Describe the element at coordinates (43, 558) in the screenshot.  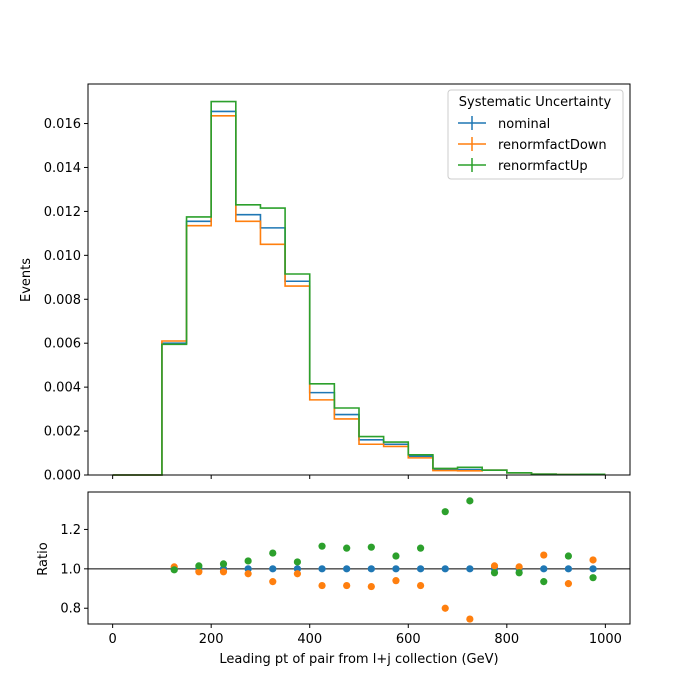
I see `ratio-y-axis-label: Ratio` at that location.